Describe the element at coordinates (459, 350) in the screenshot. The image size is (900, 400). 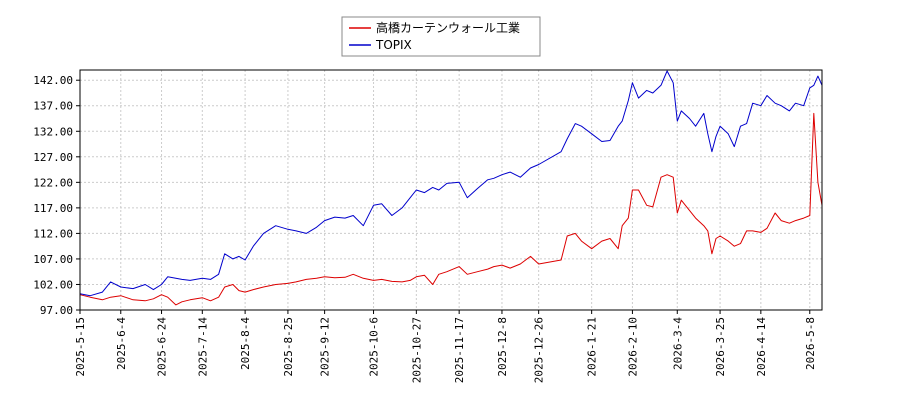
I see `x-tick-label: 2025-11-17` at that location.